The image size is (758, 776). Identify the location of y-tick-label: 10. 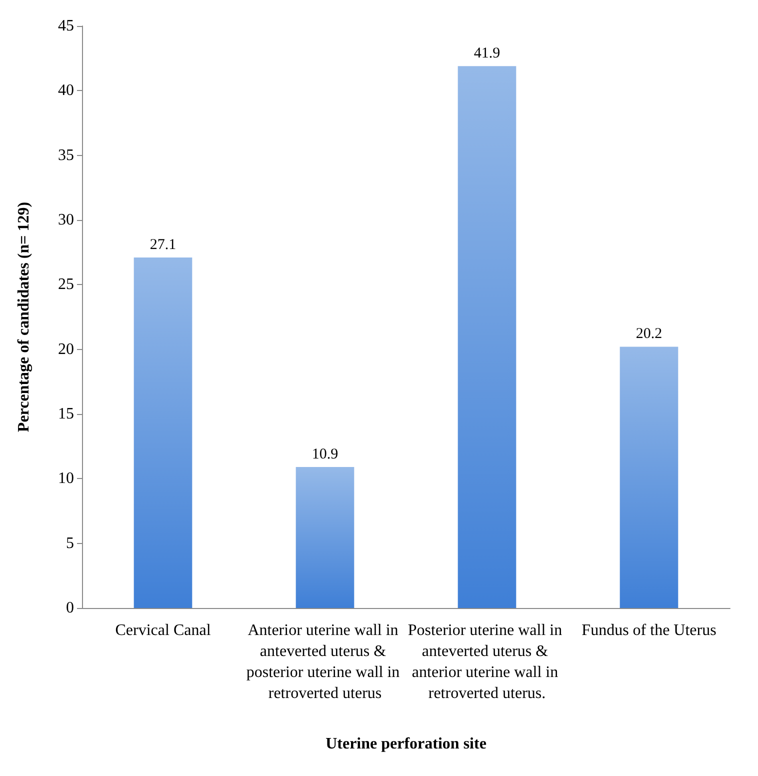
(66, 479).